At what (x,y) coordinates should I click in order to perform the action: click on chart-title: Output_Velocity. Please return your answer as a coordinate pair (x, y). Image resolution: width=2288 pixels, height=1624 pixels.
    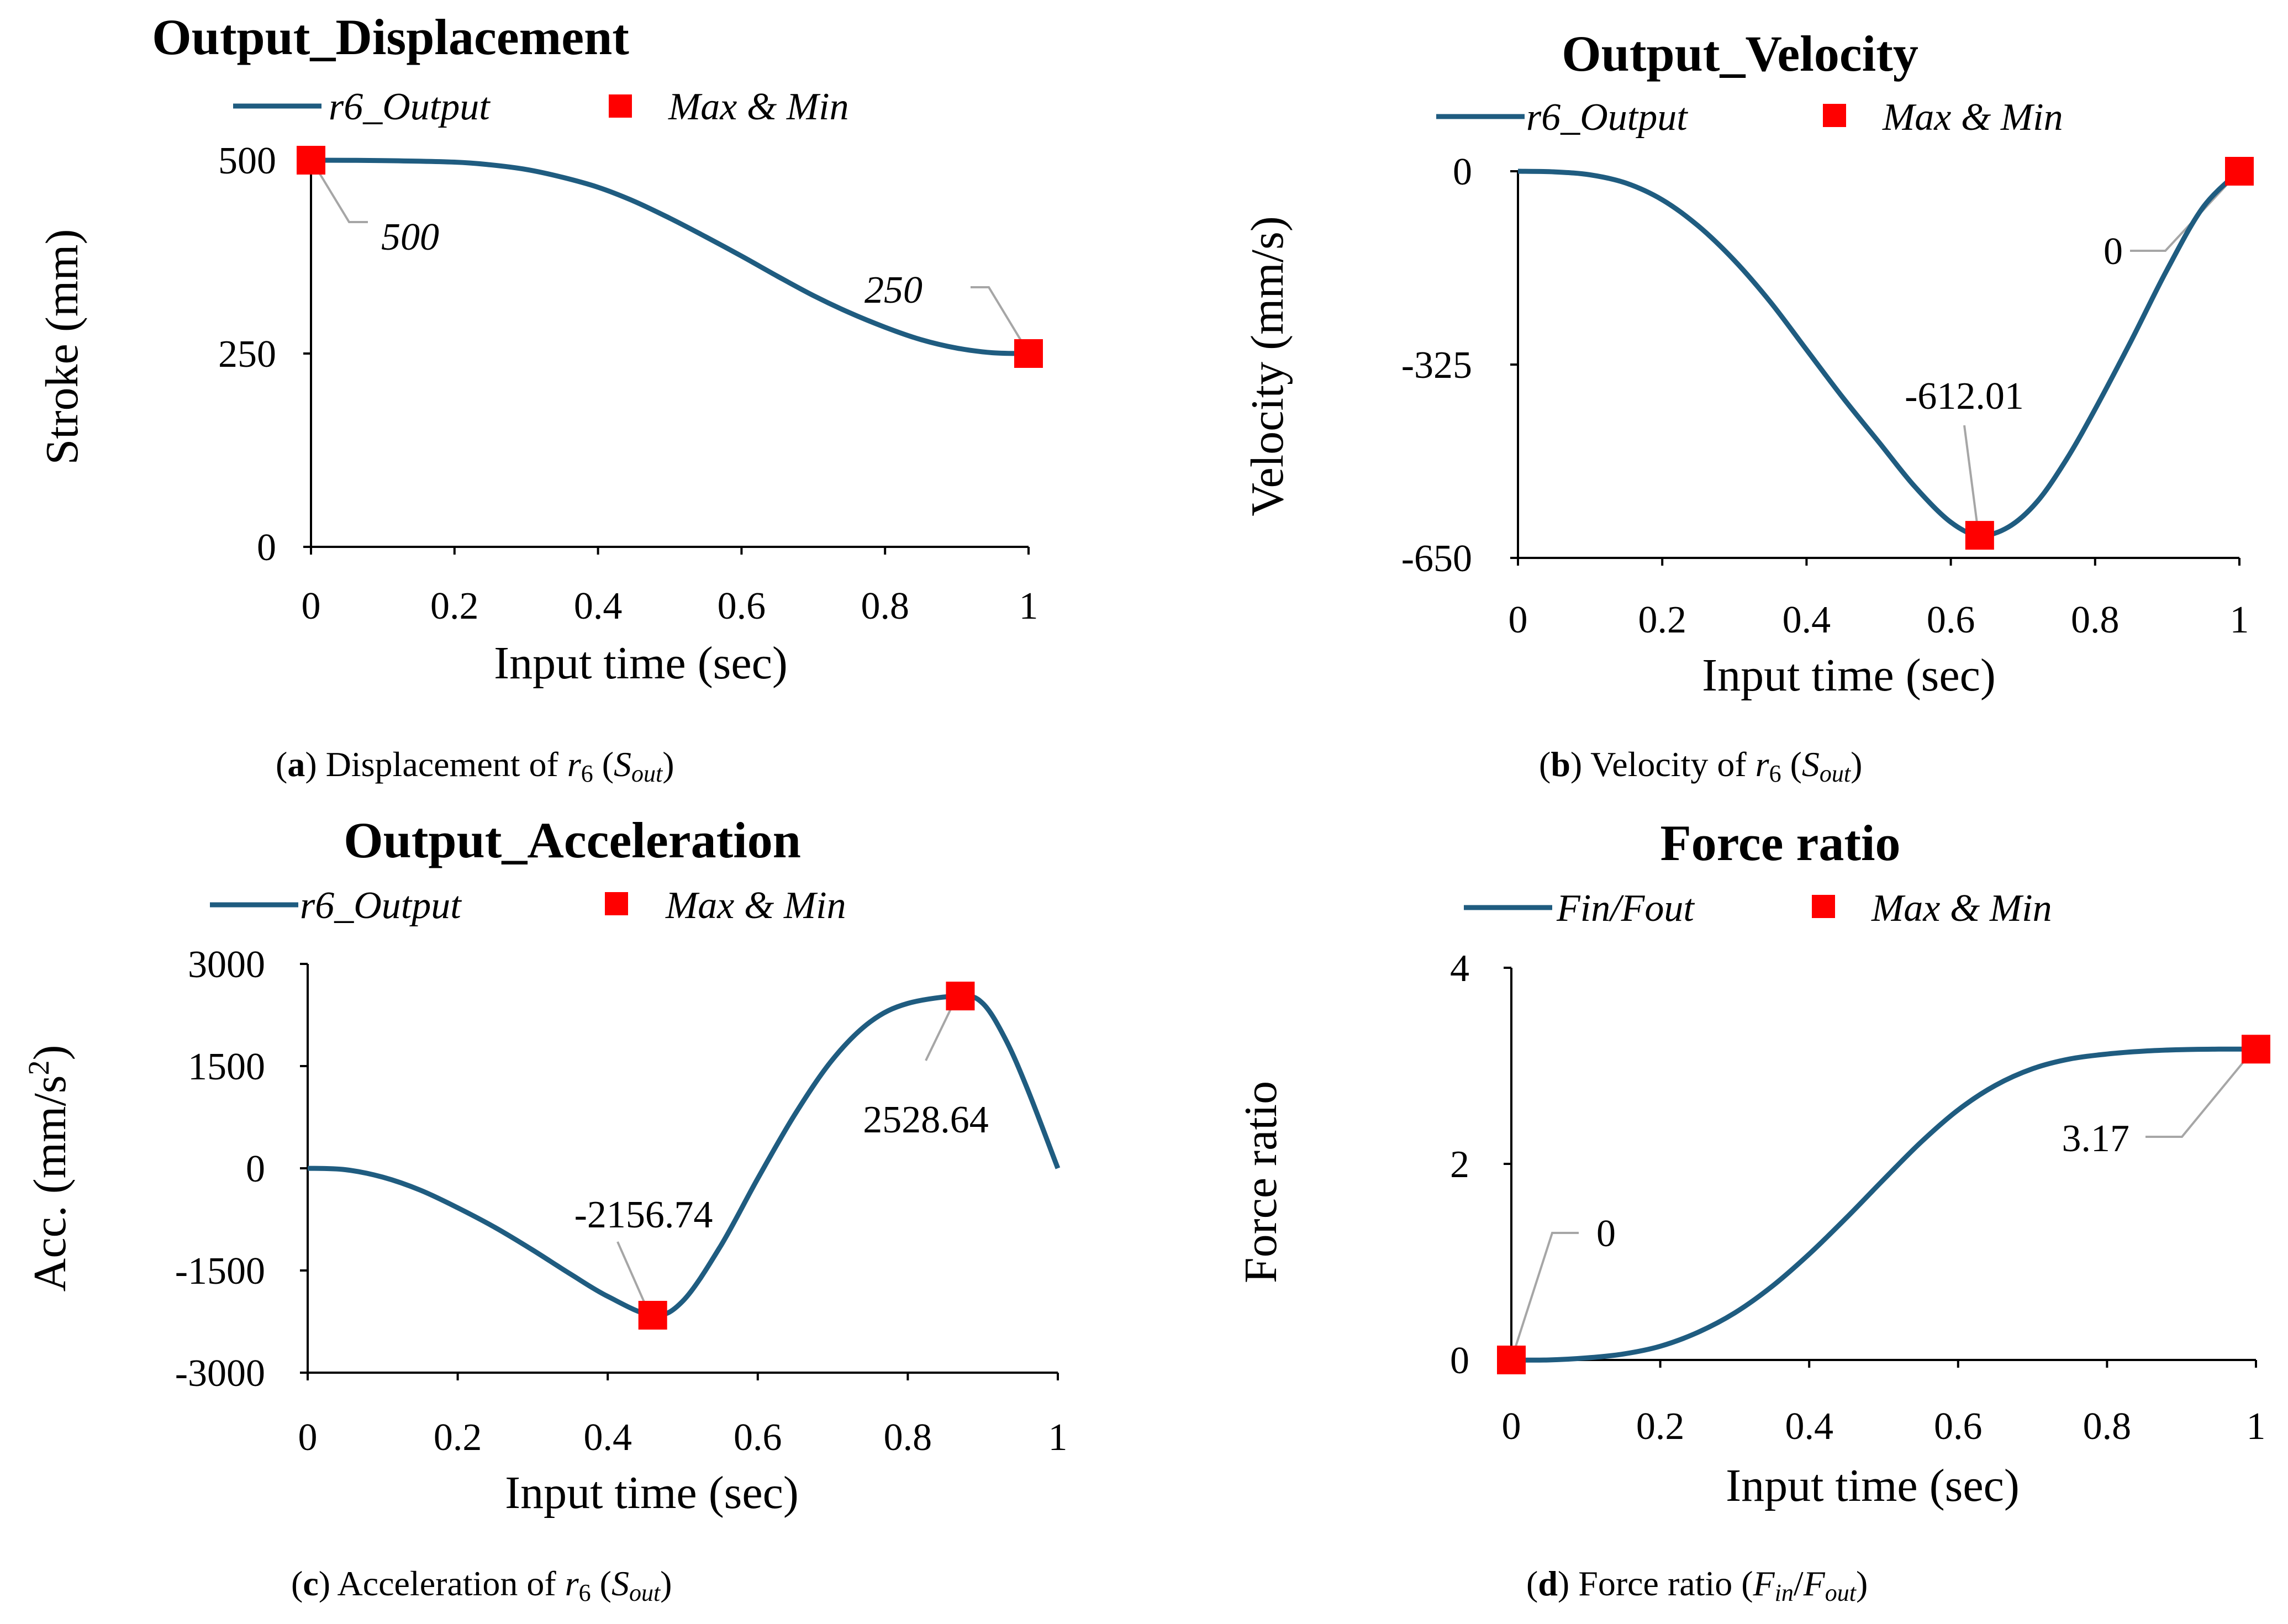
    Looking at the image, I should click on (1740, 53).